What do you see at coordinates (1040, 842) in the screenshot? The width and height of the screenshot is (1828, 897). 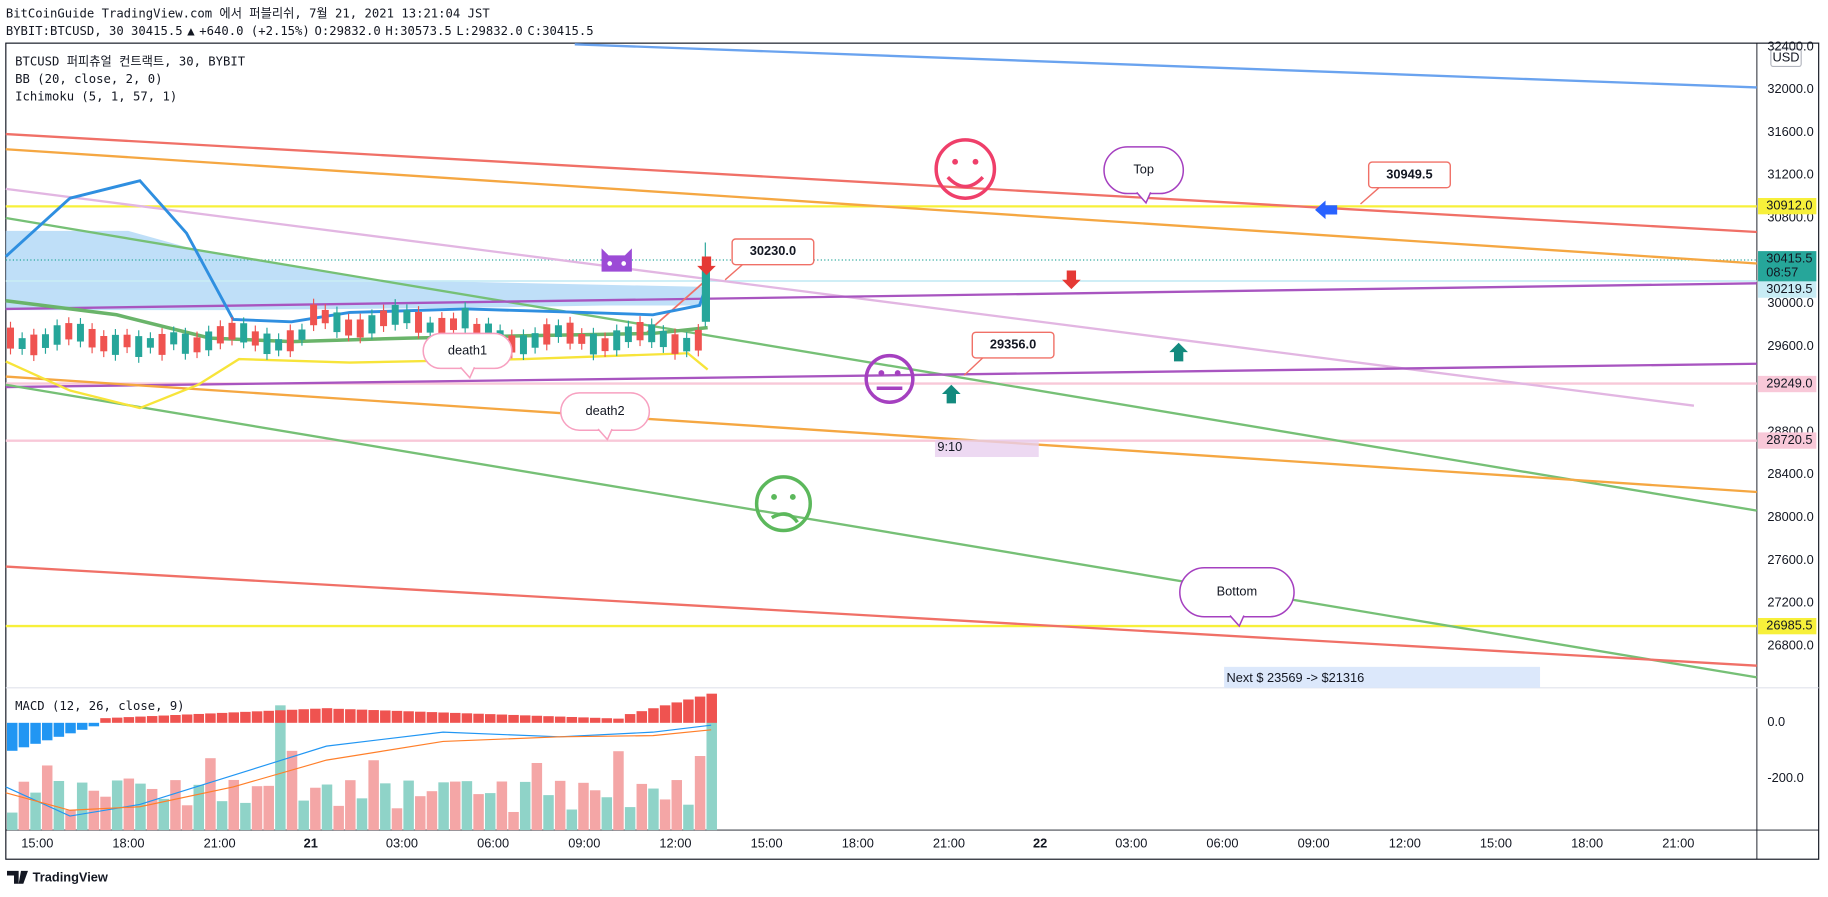 I see `time-axis-label: 22` at bounding box center [1040, 842].